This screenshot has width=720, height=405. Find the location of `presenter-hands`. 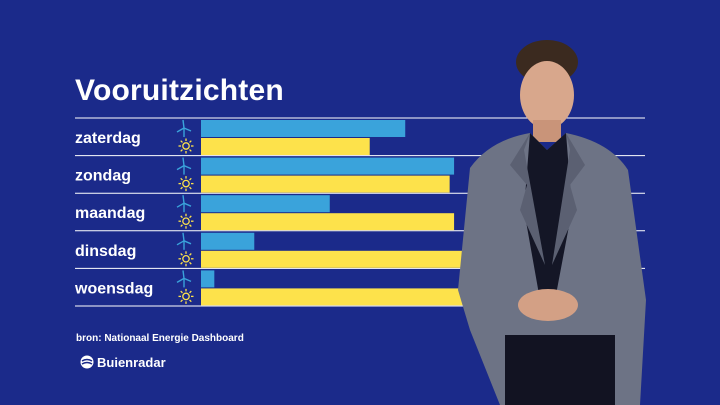

presenter-hands is located at coordinates (548, 305).